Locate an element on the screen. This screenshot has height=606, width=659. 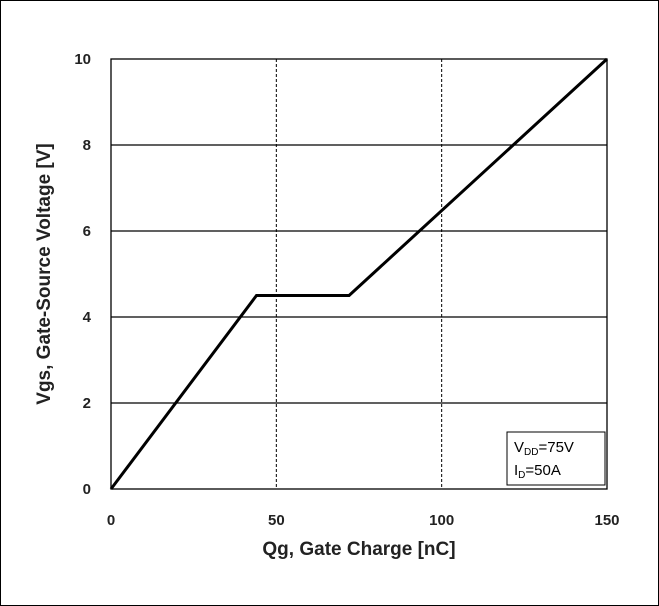
x-tick-label: 100 is located at coordinates (441, 520).